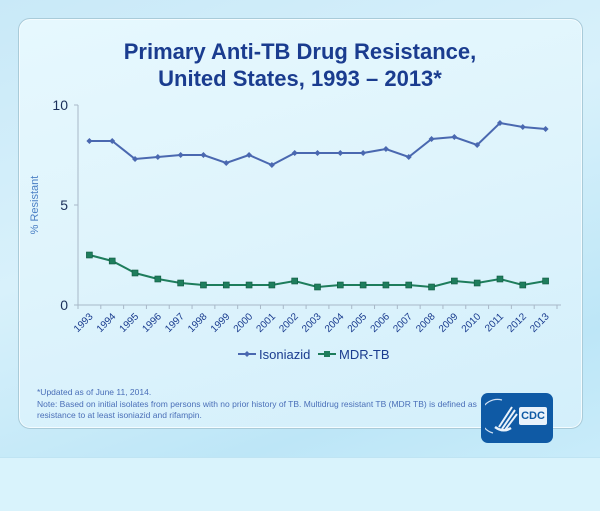 The image size is (600, 511). What do you see at coordinates (501, 416) in the screenshot?
I see `hhs-eagle-icon` at bounding box center [501, 416].